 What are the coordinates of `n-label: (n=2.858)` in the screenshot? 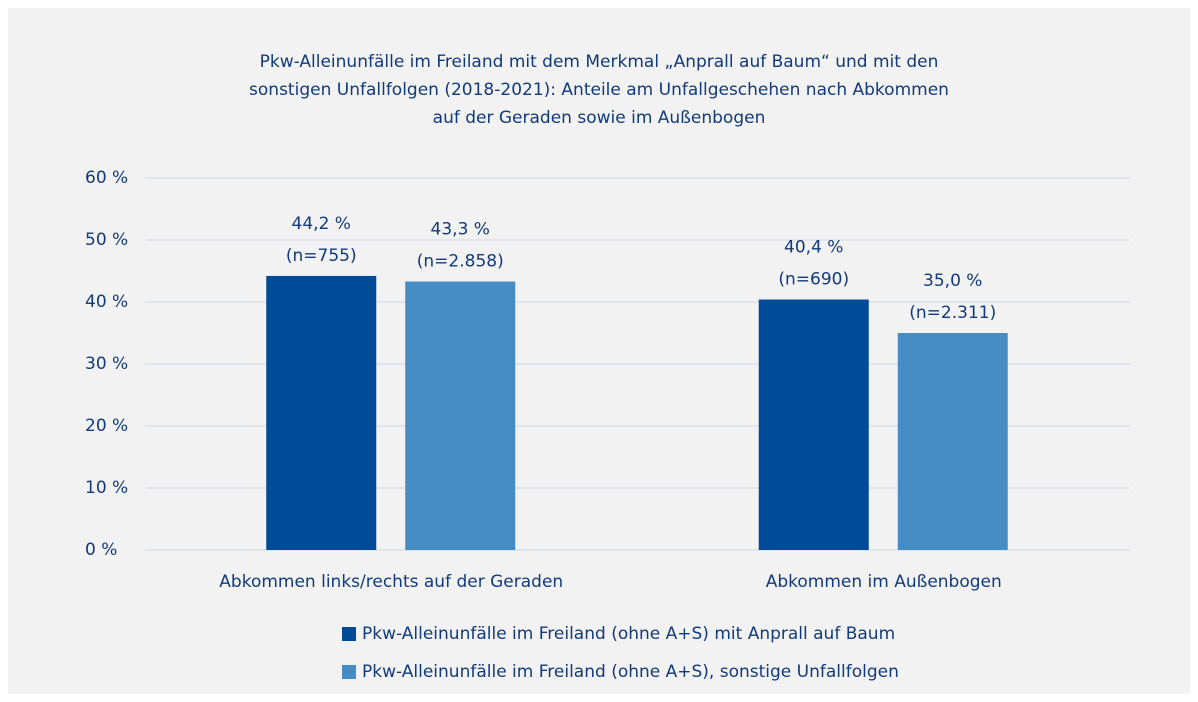 It's located at (460, 262).